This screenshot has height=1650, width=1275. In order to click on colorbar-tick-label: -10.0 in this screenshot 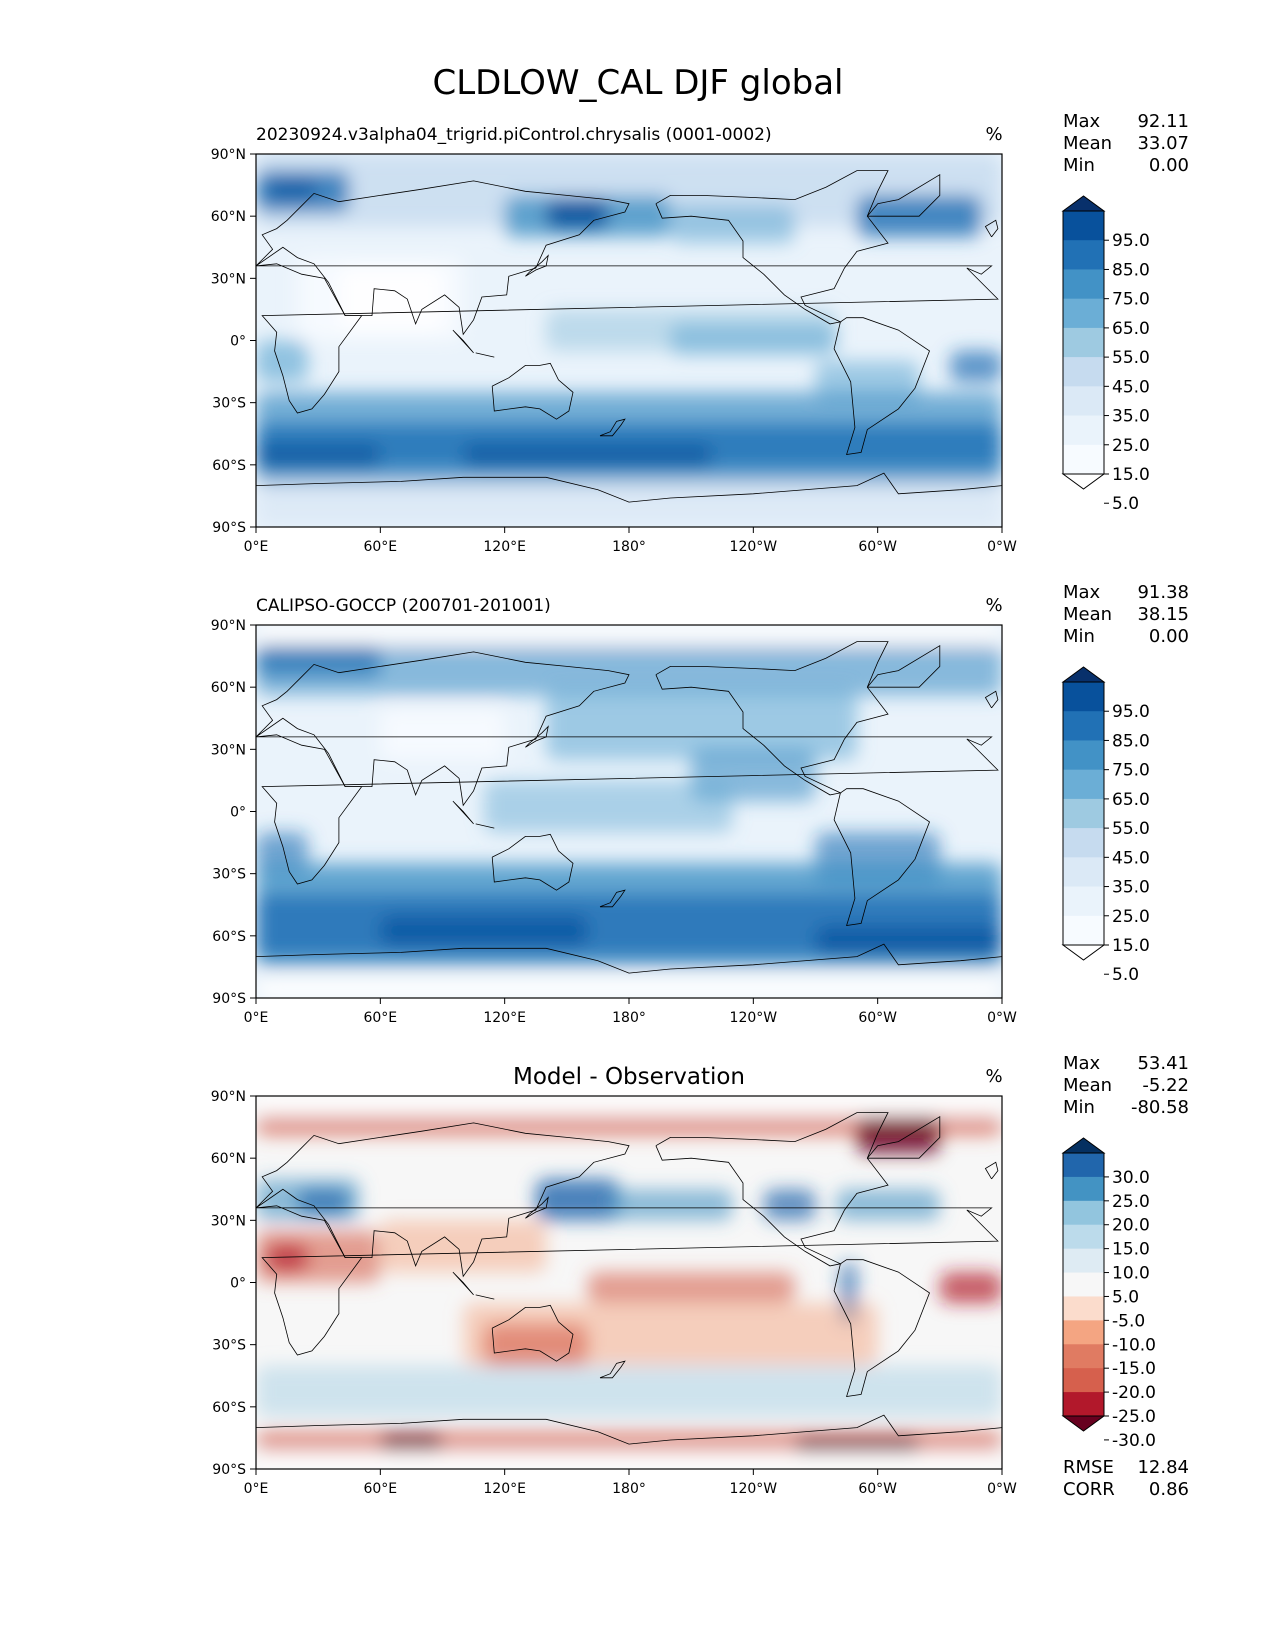, I will do `click(1134, 1345)`.